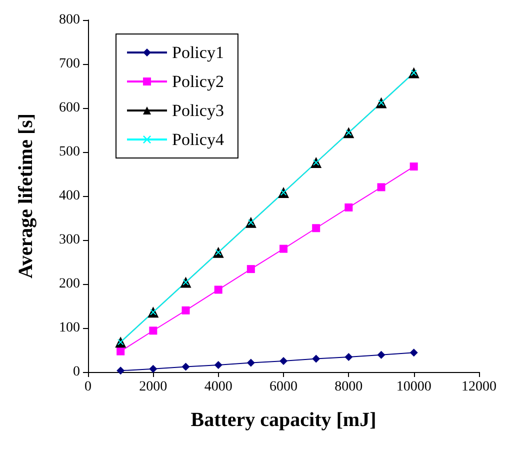 This screenshot has height=459, width=532. Describe the element at coordinates (198, 139) in the screenshot. I see `legend-label: Policy4` at that location.